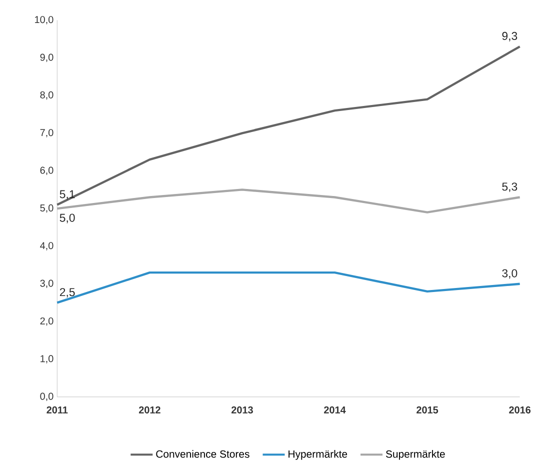 The image size is (537, 463). Describe the element at coordinates (57, 410) in the screenshot. I see `x-tick-label: 2011` at that location.